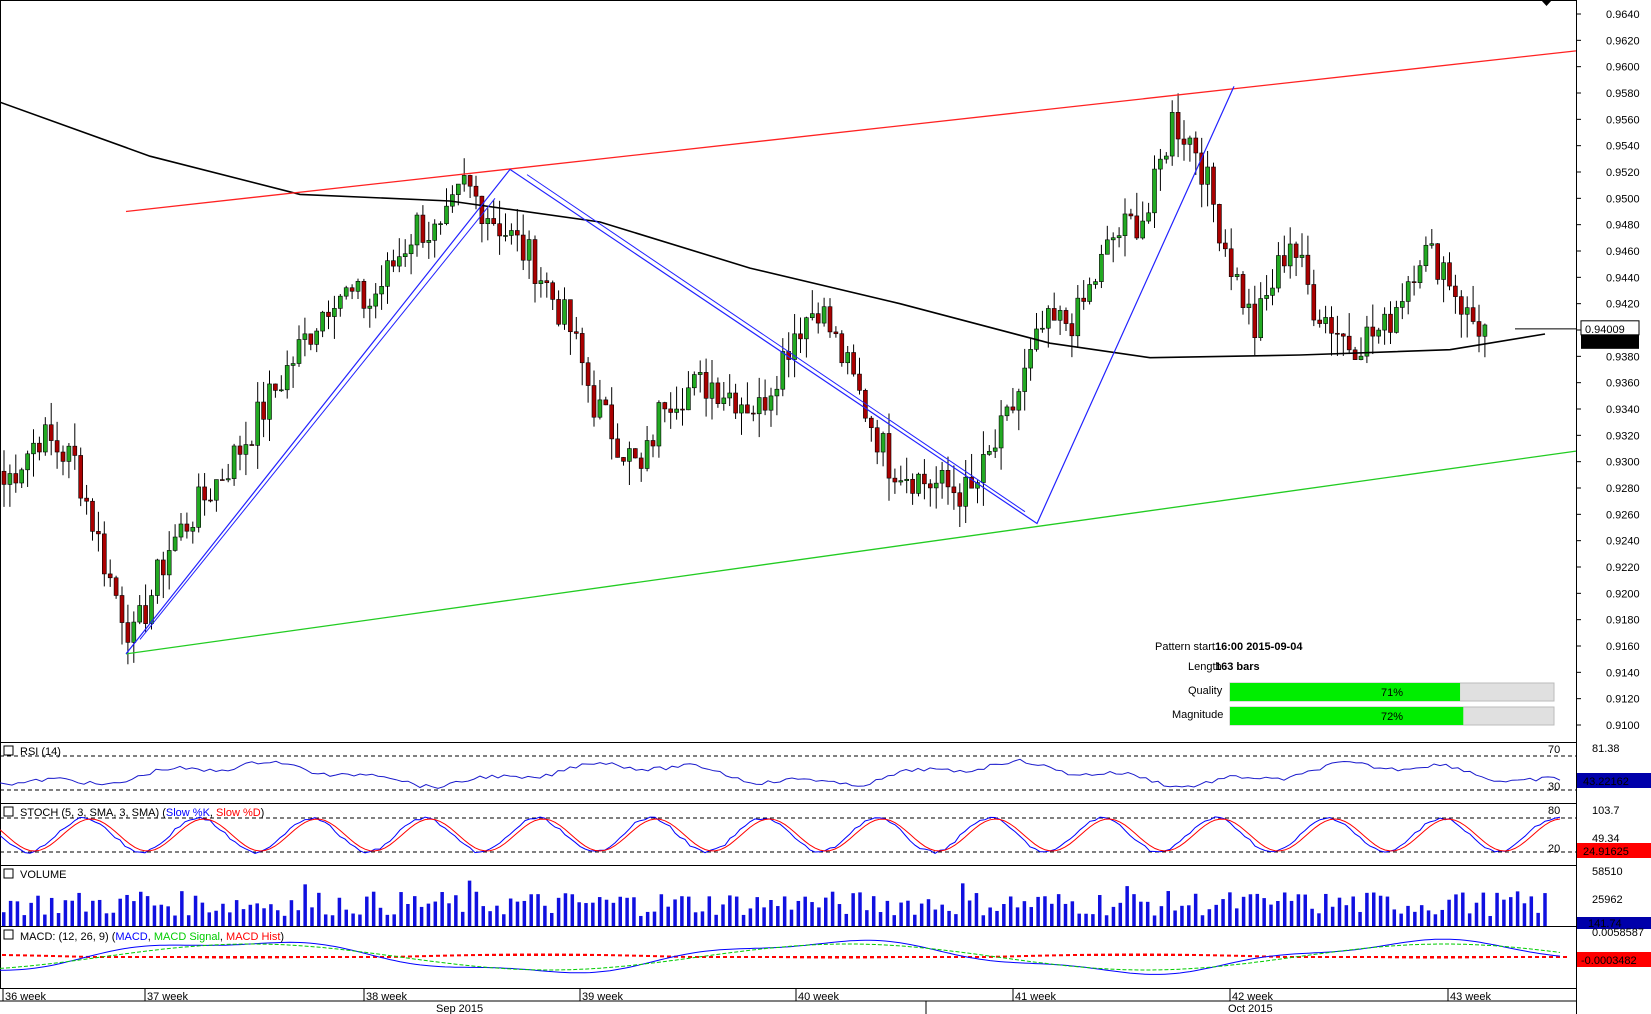 Image resolution: width=1651 pixels, height=1014 pixels. Describe the element at coordinates (780, 957) in the screenshot. I see `macd-signal-line` at that location.